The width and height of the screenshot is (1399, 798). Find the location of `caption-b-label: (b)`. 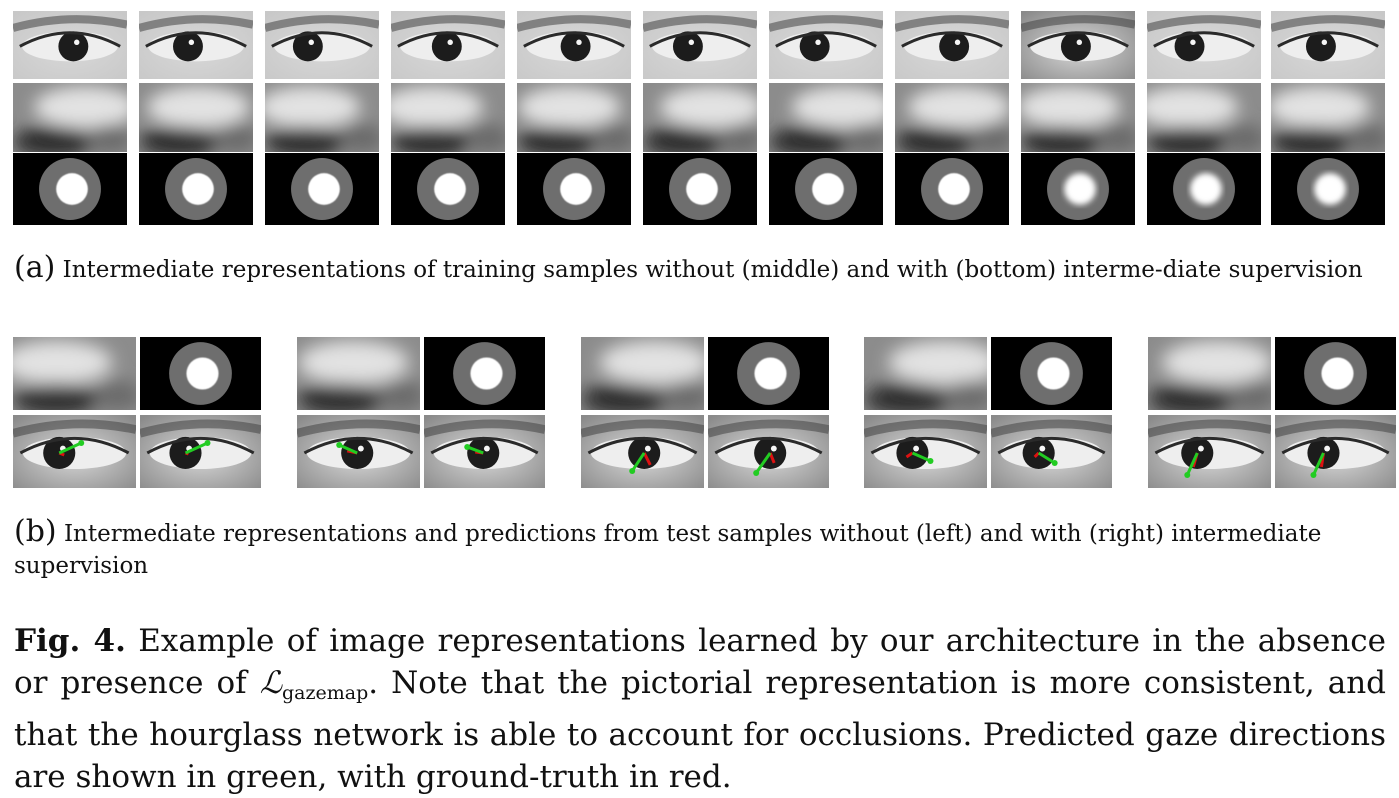

caption-b-label: (b) is located at coordinates (35, 531).